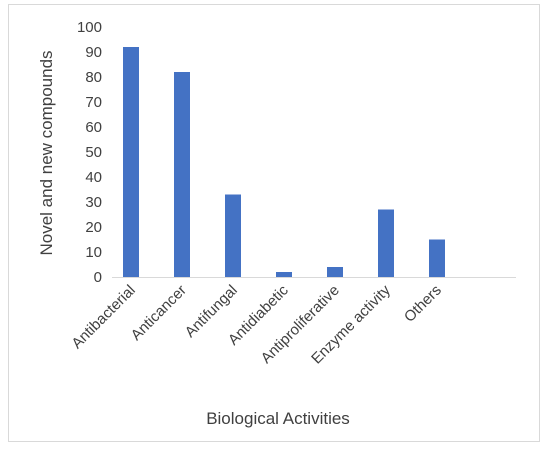 The height and width of the screenshot is (451, 550). I want to click on y-axis-ticks: 0 10 20 30 40 50 60 70 80 90 100, so click(89, 152).